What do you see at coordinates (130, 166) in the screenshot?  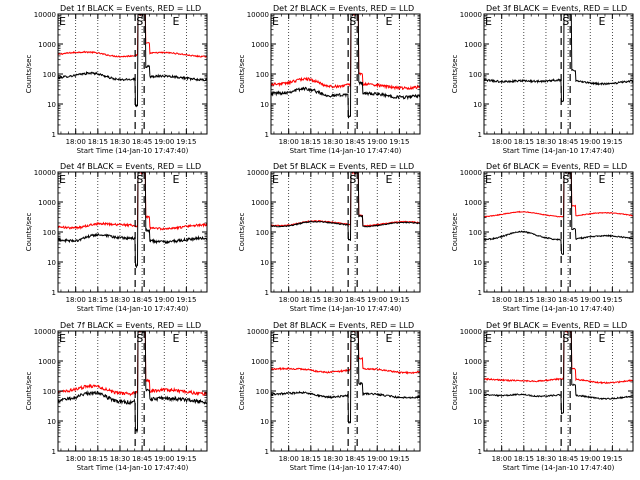 I see `panel-title: Det 4f BLACK = Events, RED = LLD` at bounding box center [130, 166].